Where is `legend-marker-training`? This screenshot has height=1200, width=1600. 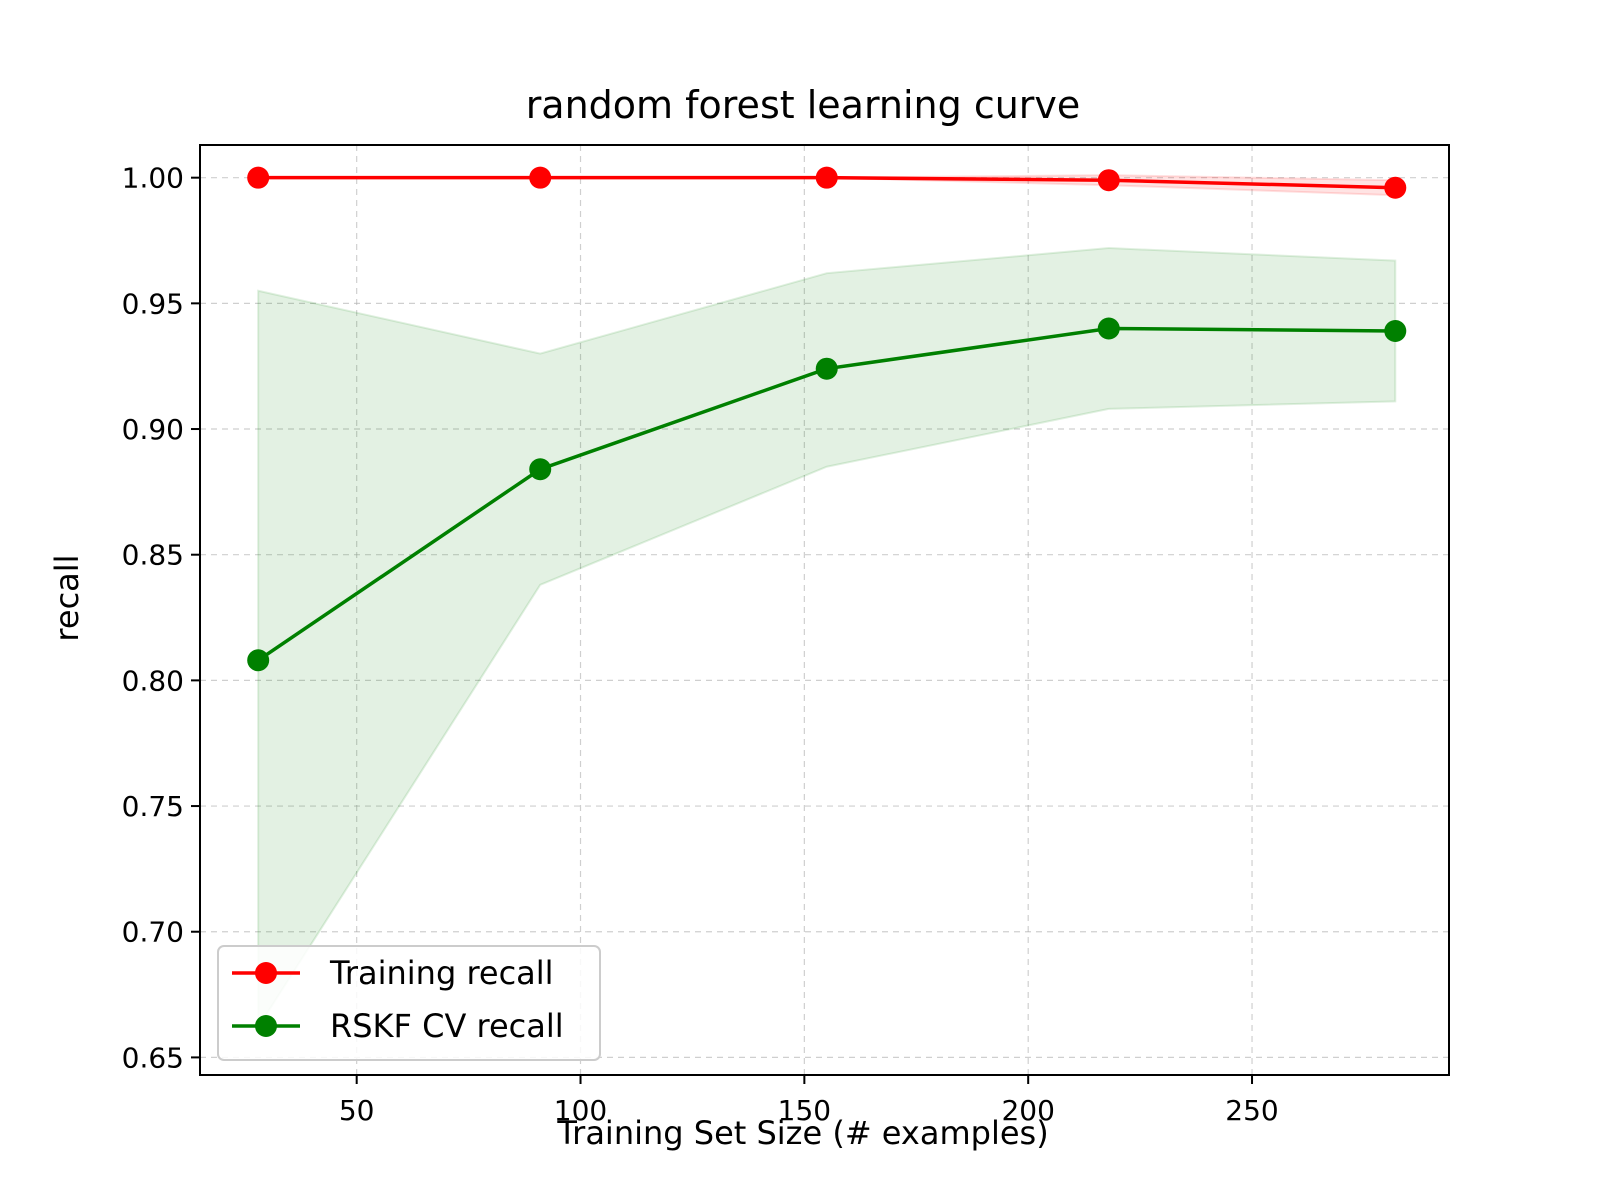 legend-marker-training is located at coordinates (266, 973).